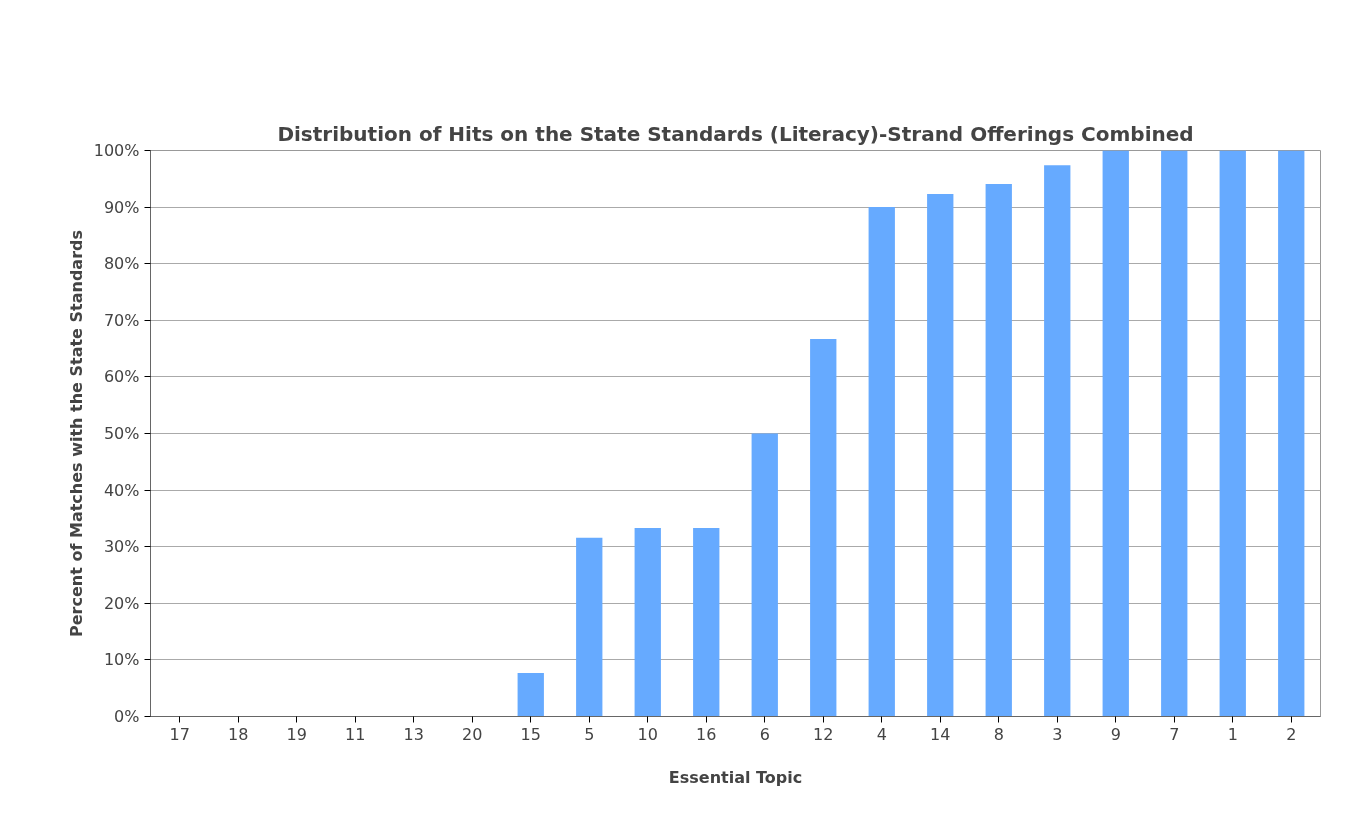 This screenshot has width=1362, height=836. Describe the element at coordinates (179, 734) in the screenshot. I see `x-tick-label: 17` at that location.